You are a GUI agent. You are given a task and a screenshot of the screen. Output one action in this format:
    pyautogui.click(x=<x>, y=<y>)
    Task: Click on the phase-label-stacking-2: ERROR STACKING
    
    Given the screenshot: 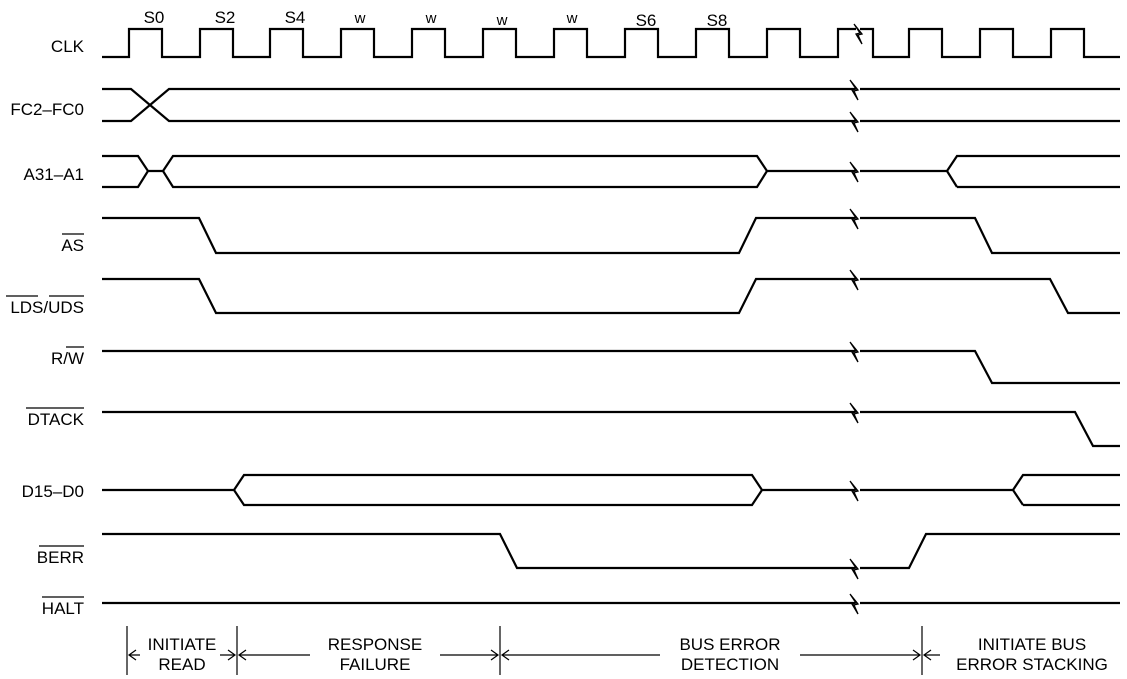 What is the action you would take?
    pyautogui.click(x=1032, y=664)
    